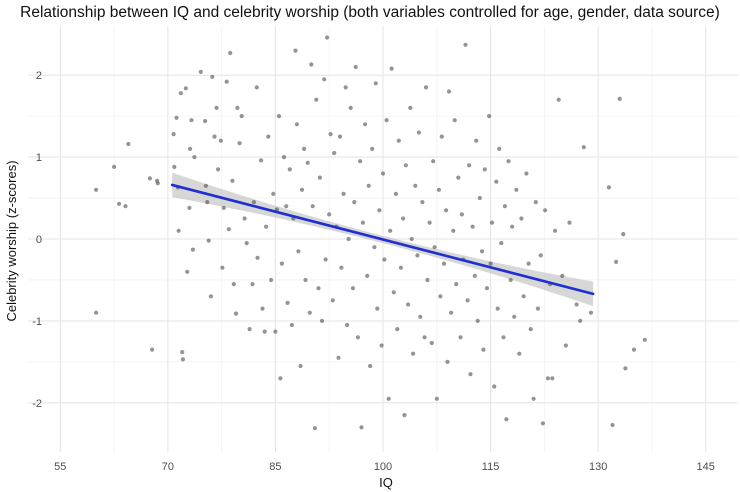  Describe the element at coordinates (706, 467) in the screenshot. I see `x-tick-label: 145` at that location.